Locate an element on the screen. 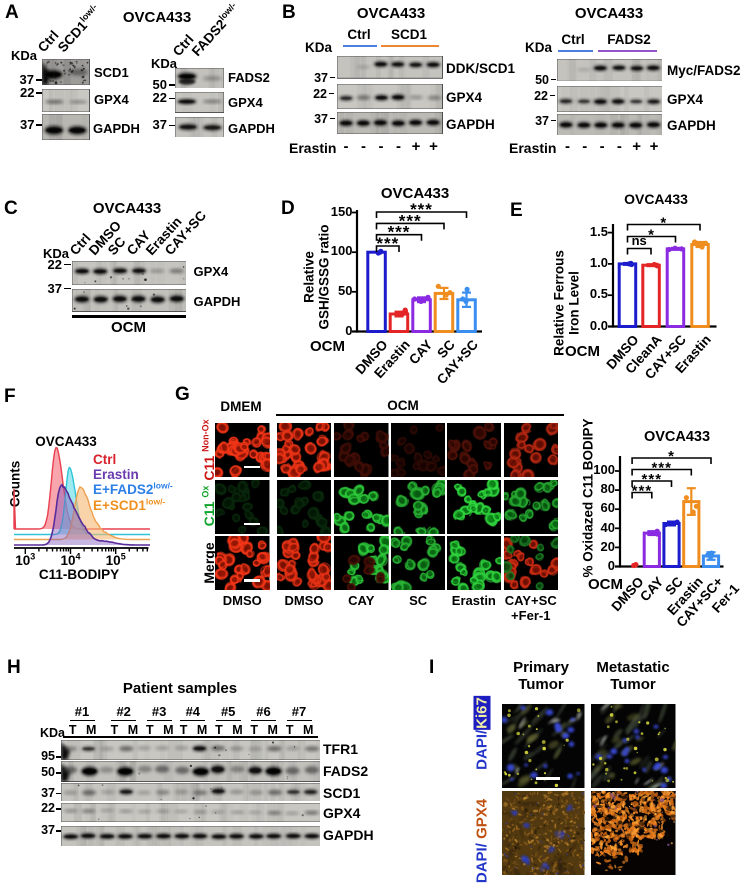 The width and height of the screenshot is (746, 890). svg-text: ns is located at coordinates (638, 240).